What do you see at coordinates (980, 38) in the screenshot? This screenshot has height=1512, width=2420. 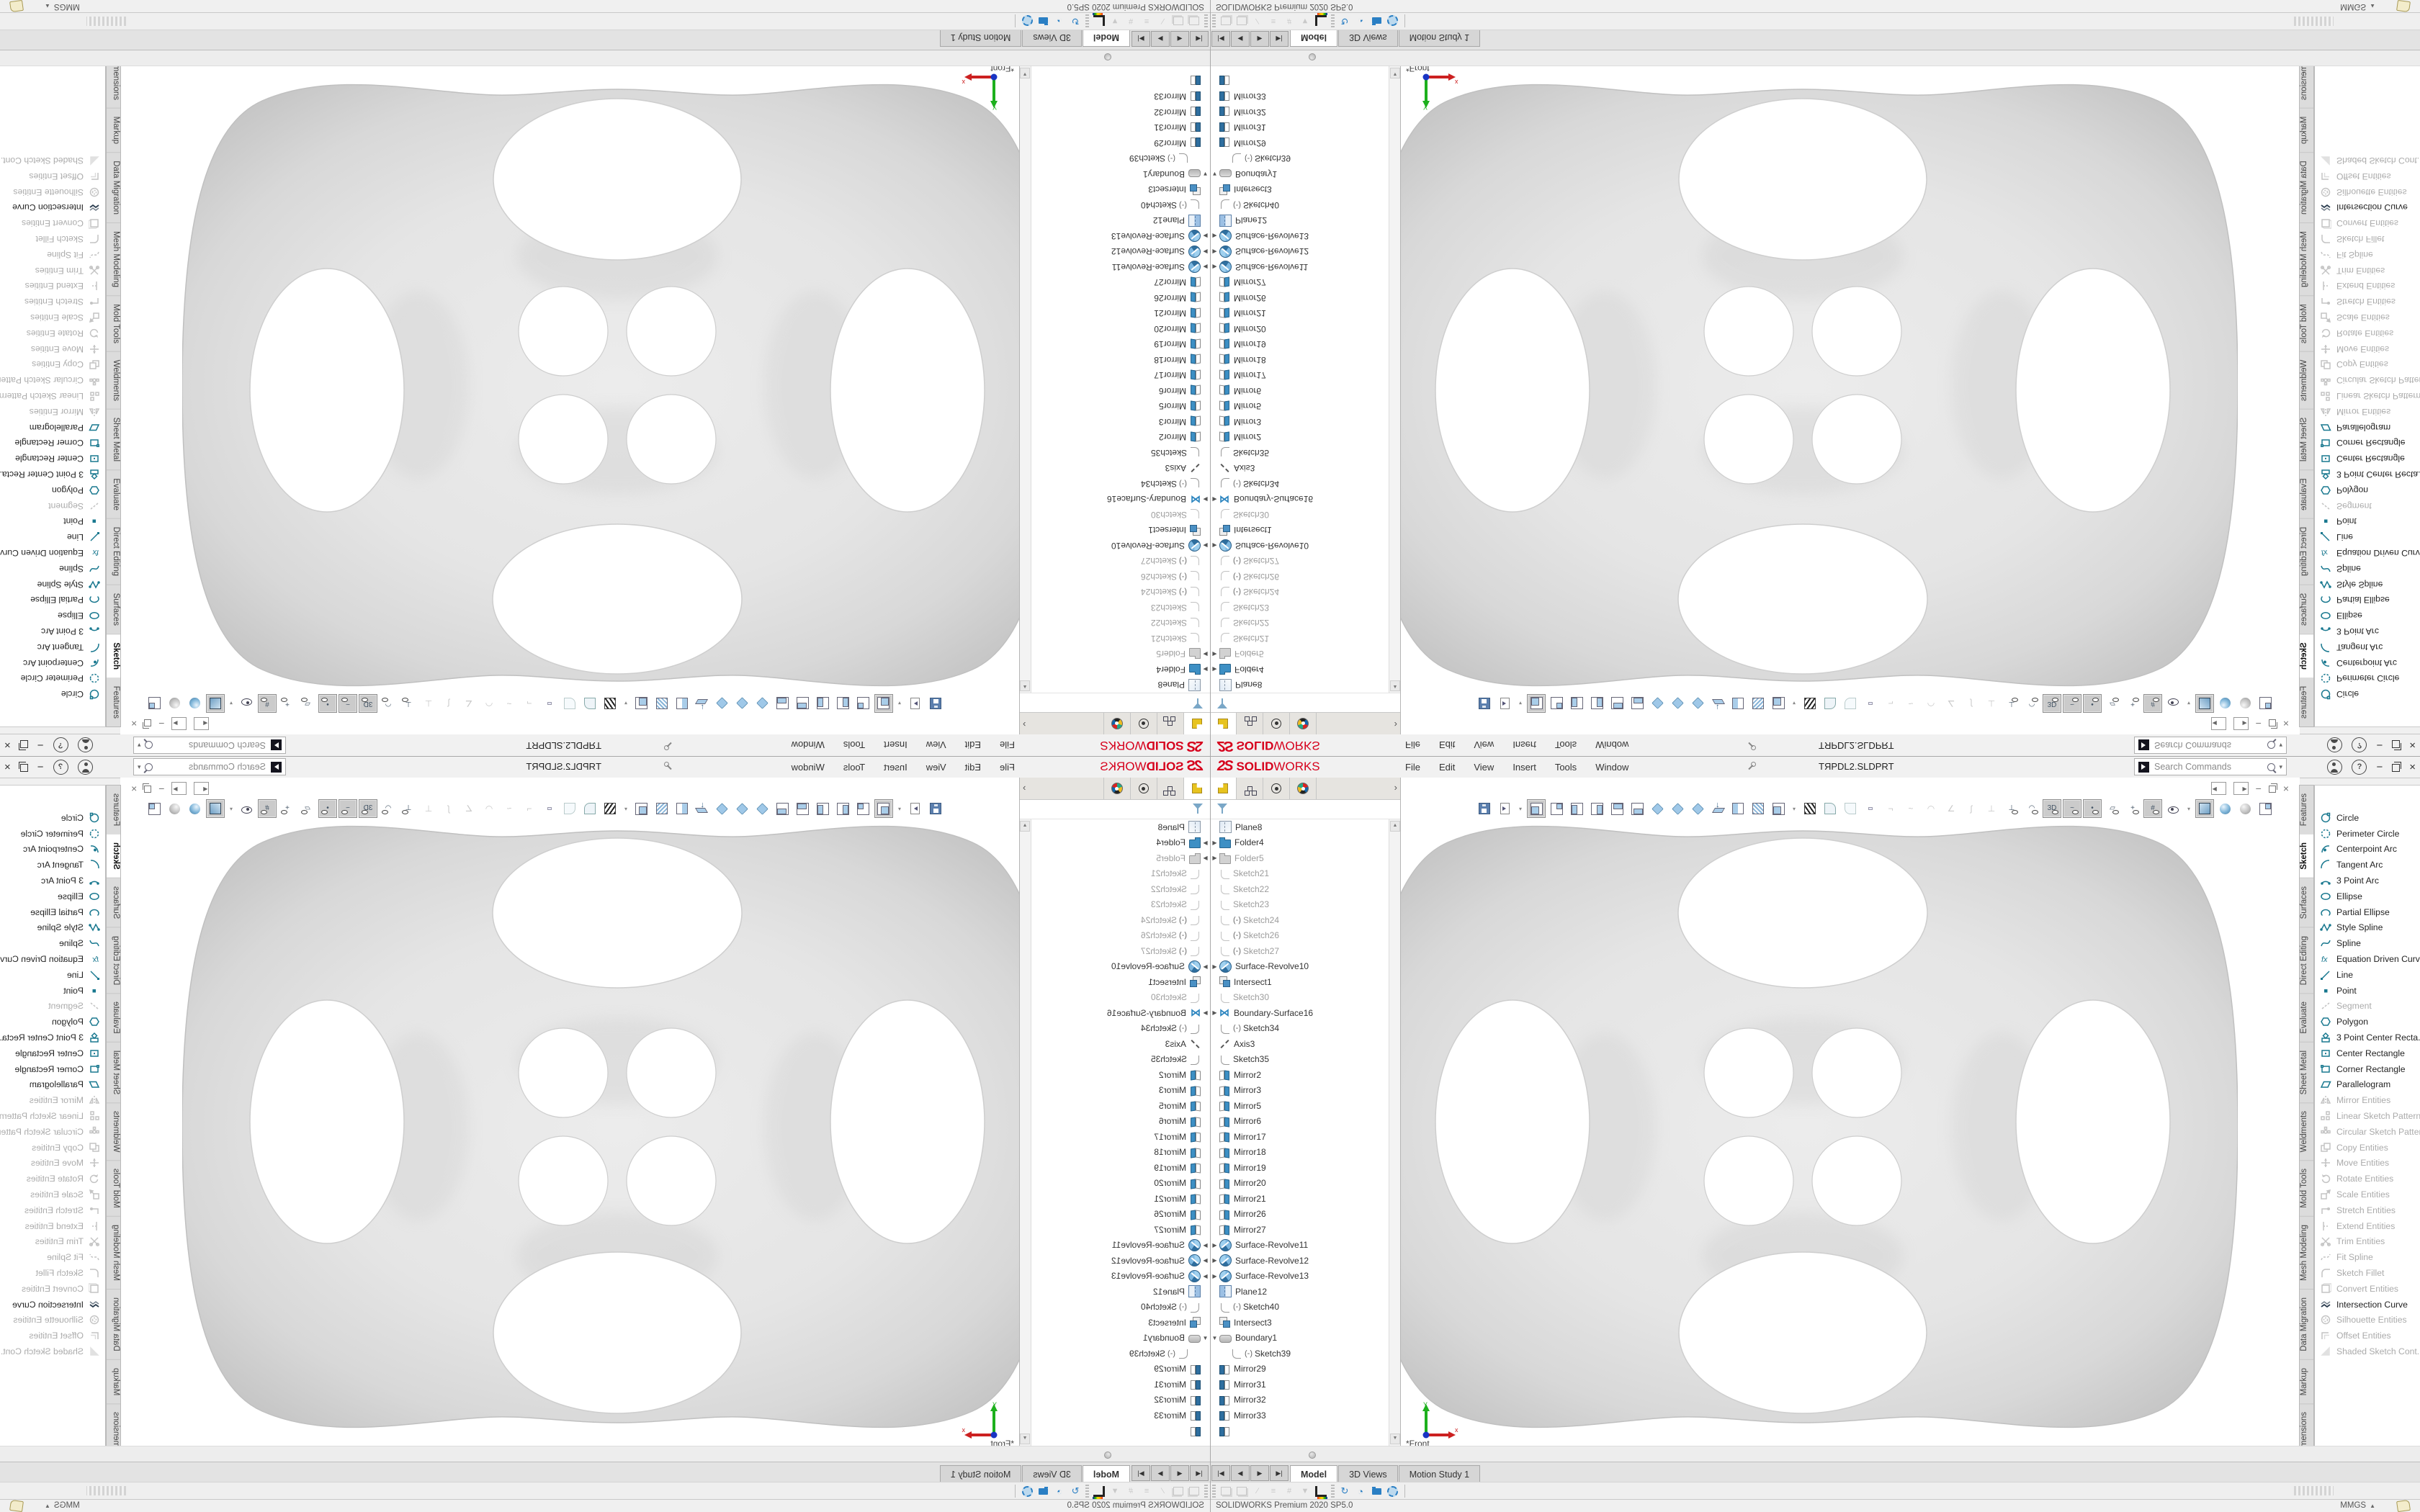 I see `doc-tab-motion-study-1: Motion Study 1` at bounding box center [980, 38].